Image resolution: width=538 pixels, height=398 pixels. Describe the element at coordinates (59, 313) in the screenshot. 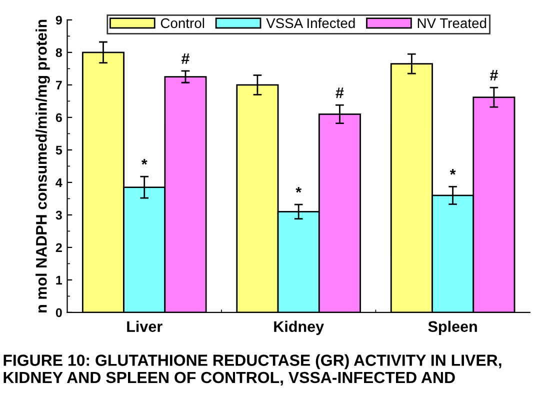

I see `y-tick-label: 0` at that location.